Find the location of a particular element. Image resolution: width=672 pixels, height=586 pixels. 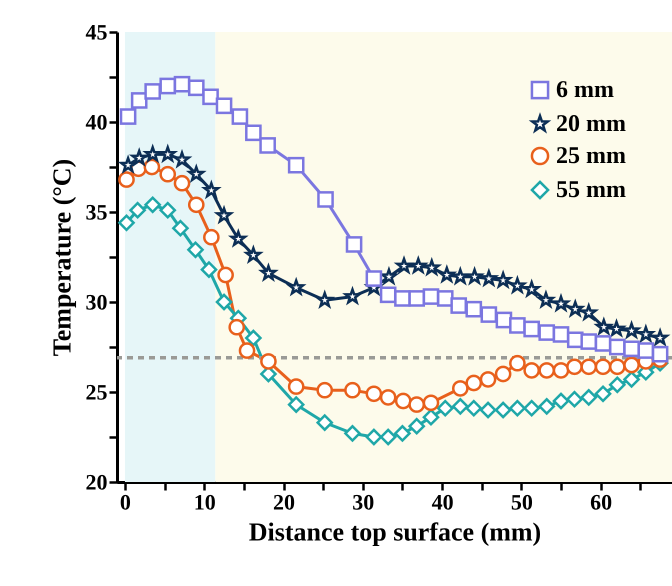

x-tick-label: 0 is located at coordinates (125, 502).